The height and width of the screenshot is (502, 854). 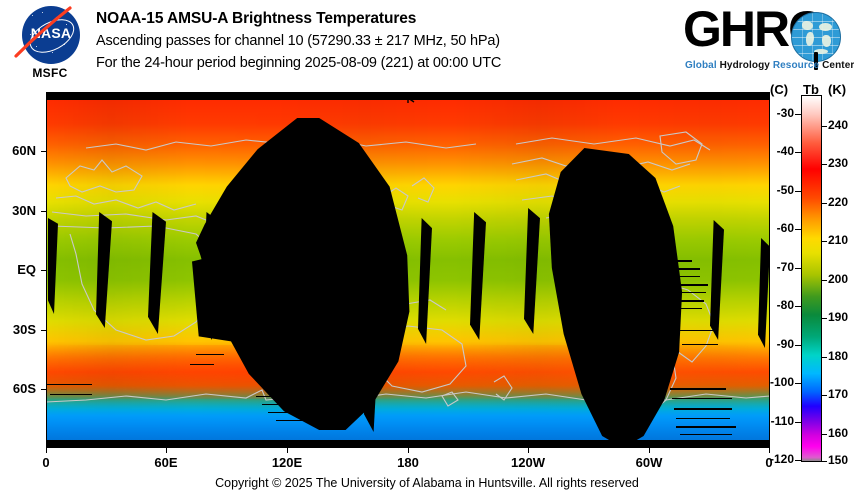 I want to click on y-axis-label-60s: 60S, so click(x=24, y=388).